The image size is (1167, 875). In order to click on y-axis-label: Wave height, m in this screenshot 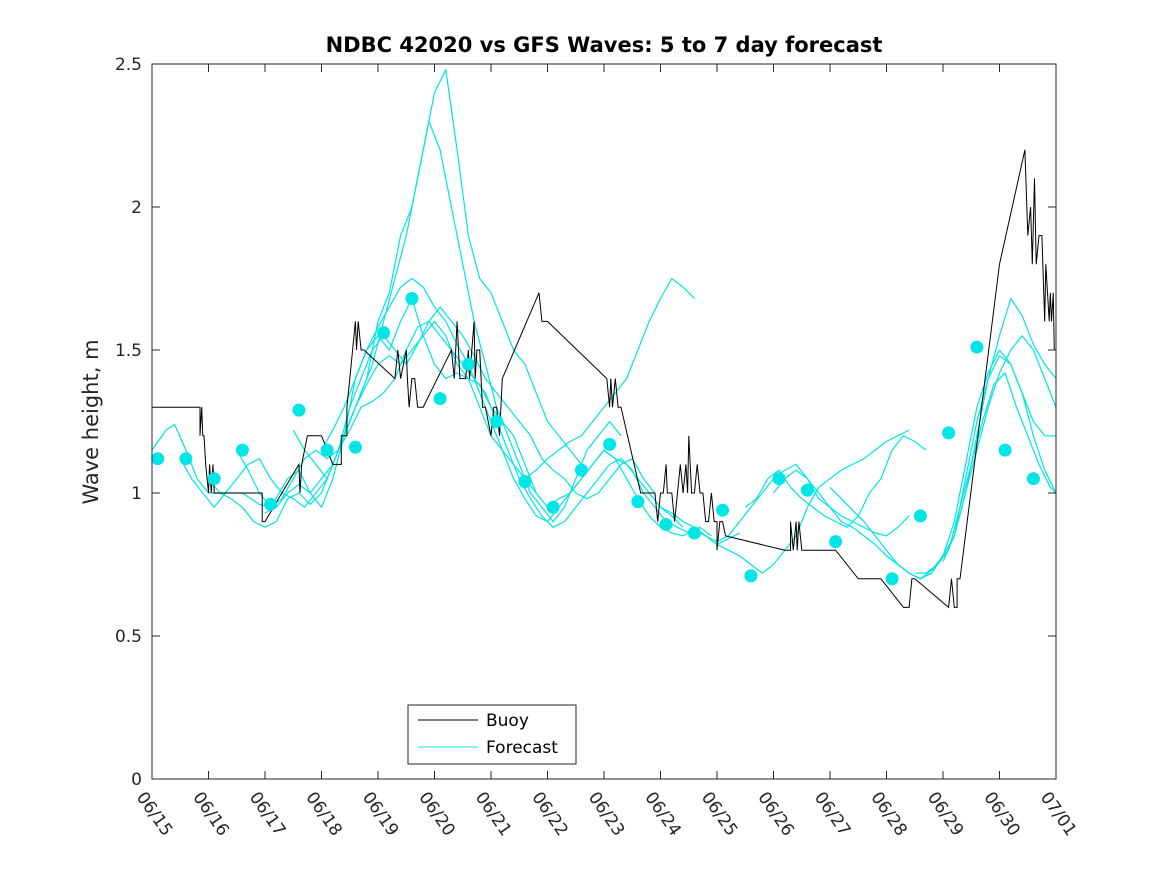, I will do `click(91, 421)`.